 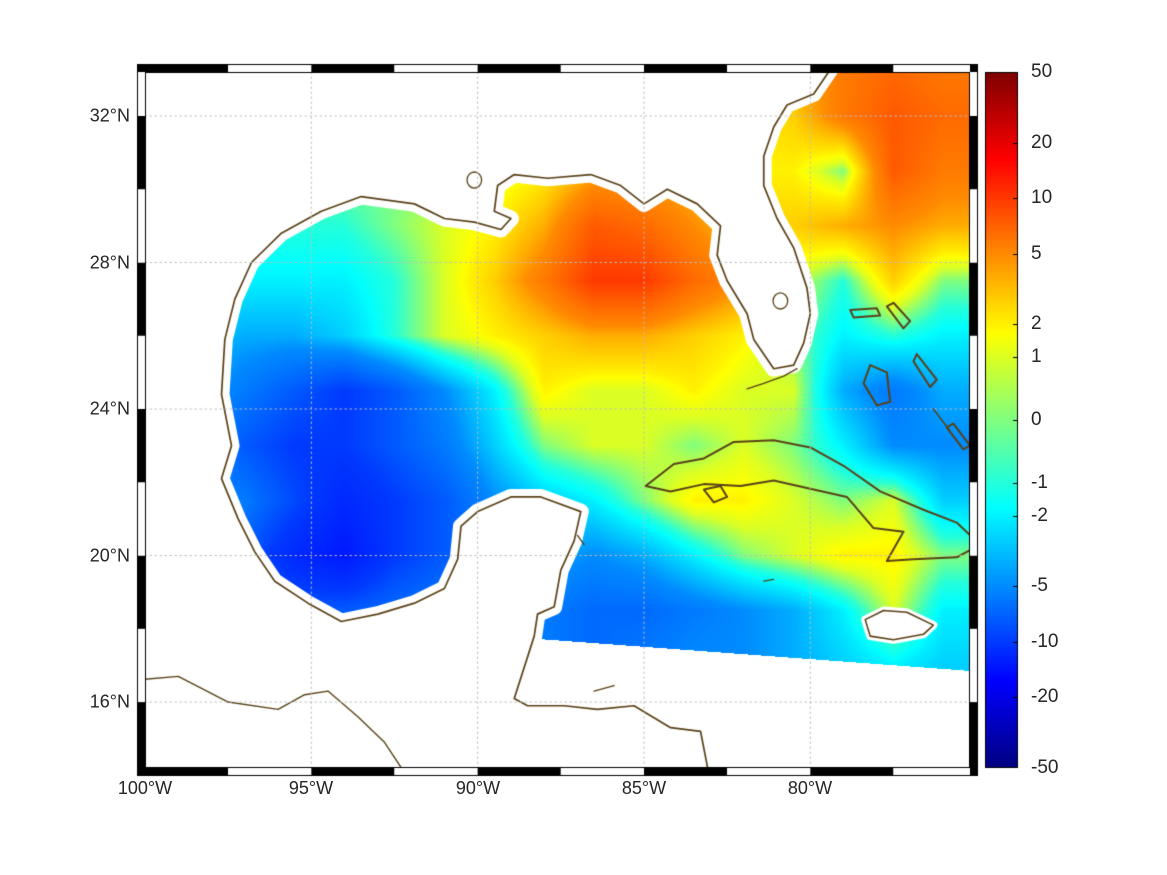 I want to click on y-tick-label: 28°N, so click(x=109, y=262).